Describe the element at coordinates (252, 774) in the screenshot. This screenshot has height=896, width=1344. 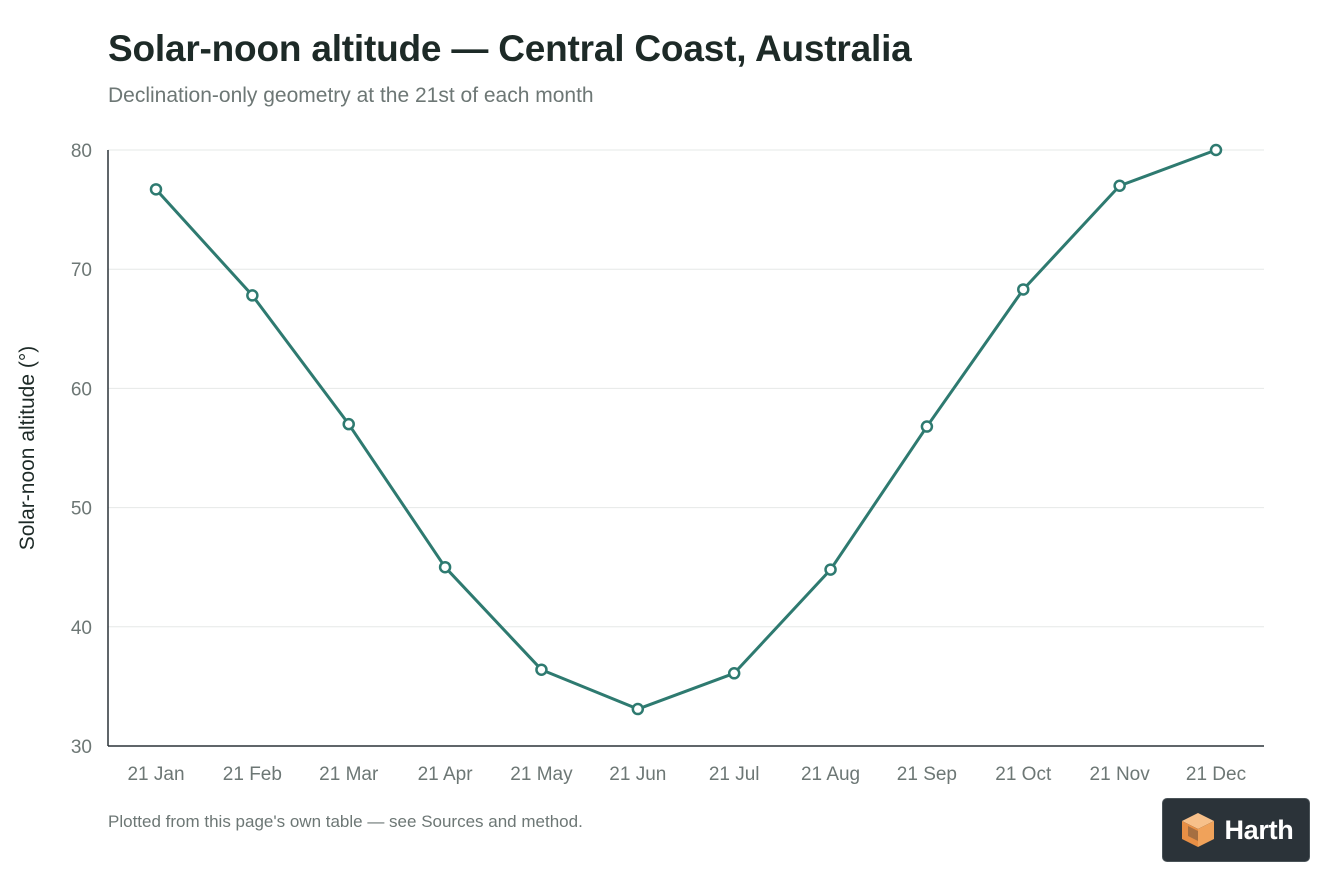
I see `x-tick-label: 21 Feb` at that location.